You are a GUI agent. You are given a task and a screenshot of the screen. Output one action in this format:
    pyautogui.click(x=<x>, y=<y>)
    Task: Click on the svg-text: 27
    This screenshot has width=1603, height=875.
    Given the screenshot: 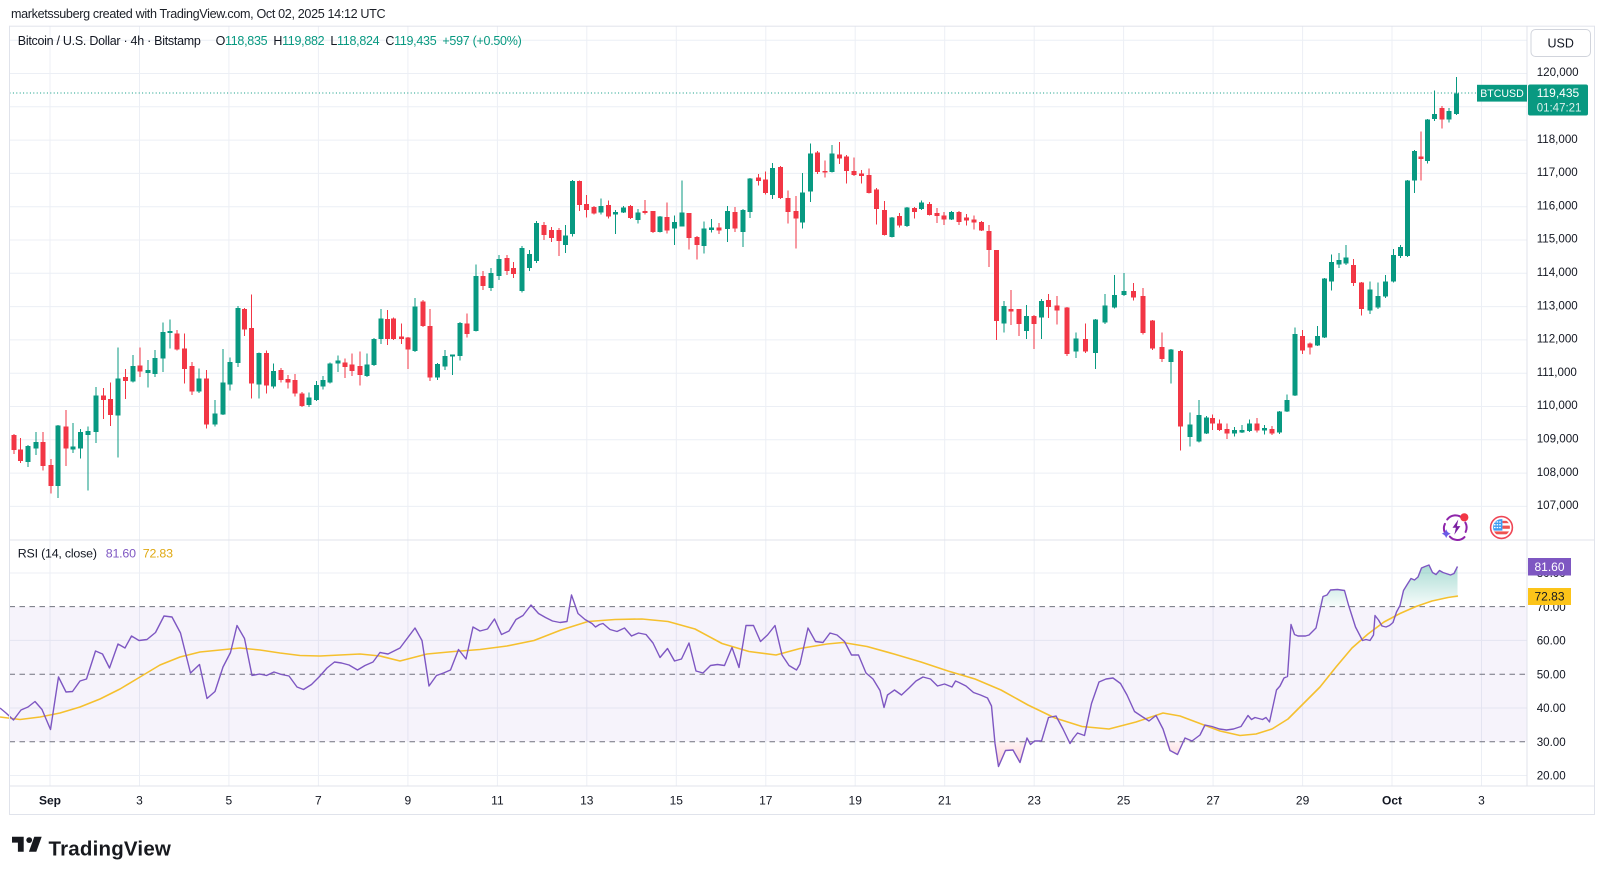 What is the action you would take?
    pyautogui.click(x=1213, y=801)
    